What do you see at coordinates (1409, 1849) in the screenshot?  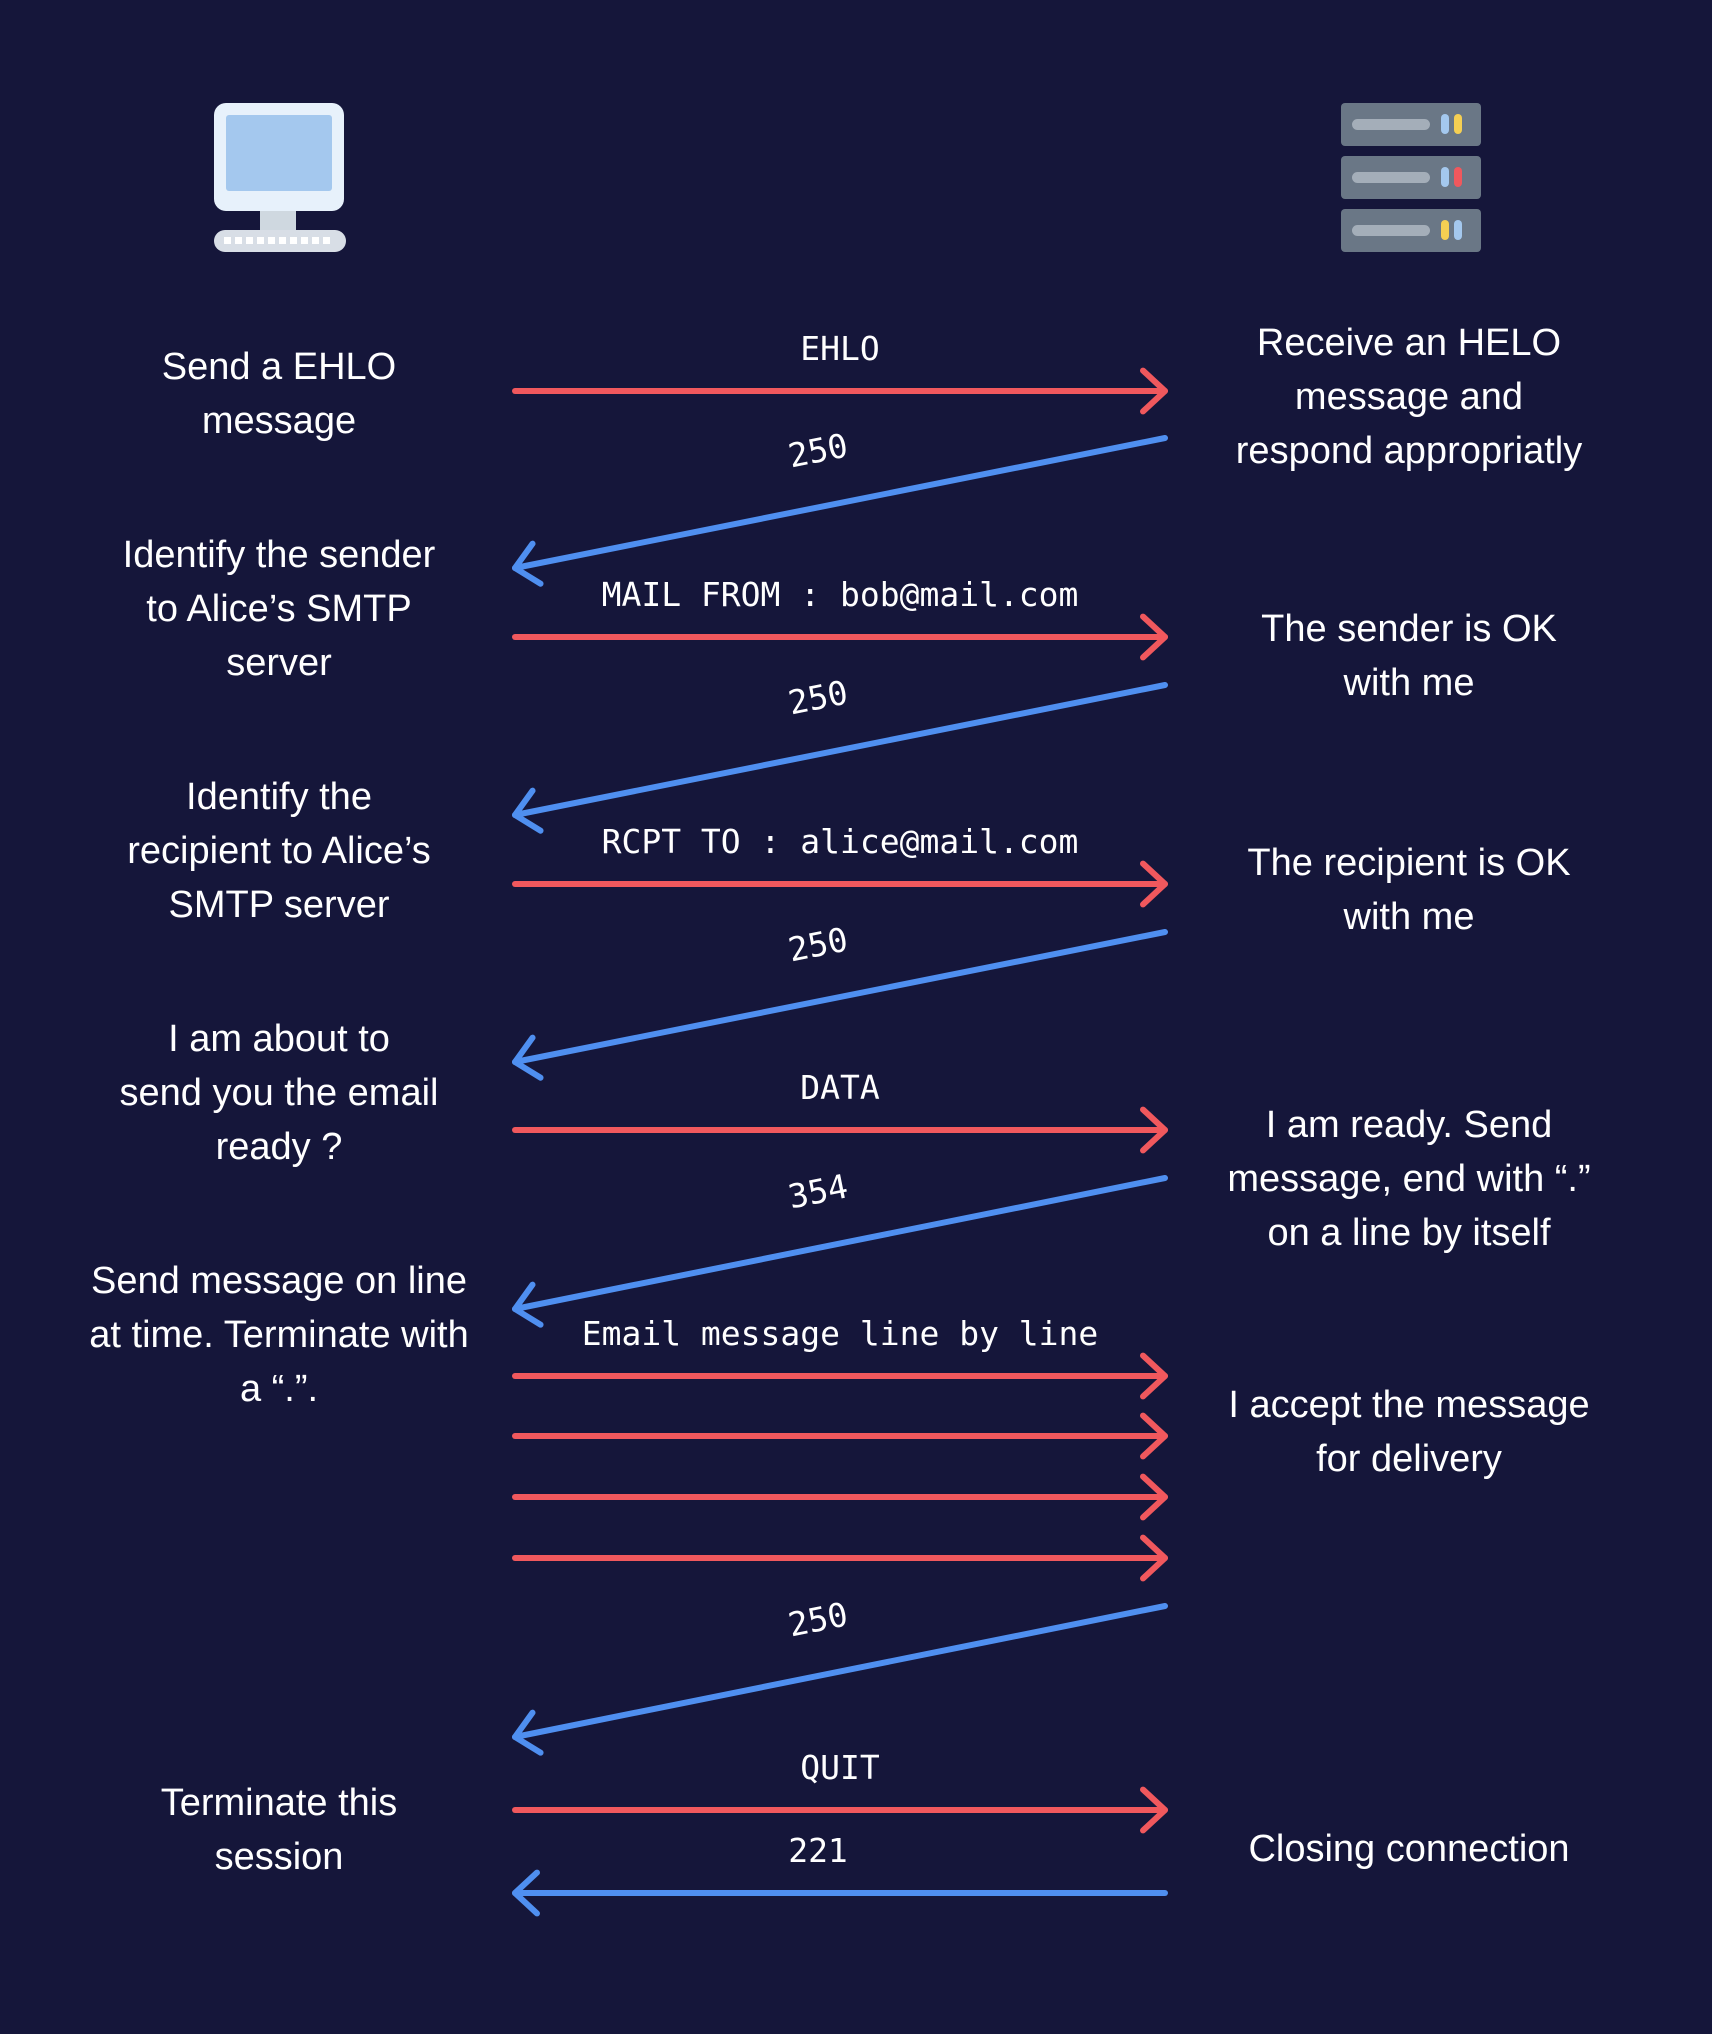 I see `server-step-closing: Closing connection` at bounding box center [1409, 1849].